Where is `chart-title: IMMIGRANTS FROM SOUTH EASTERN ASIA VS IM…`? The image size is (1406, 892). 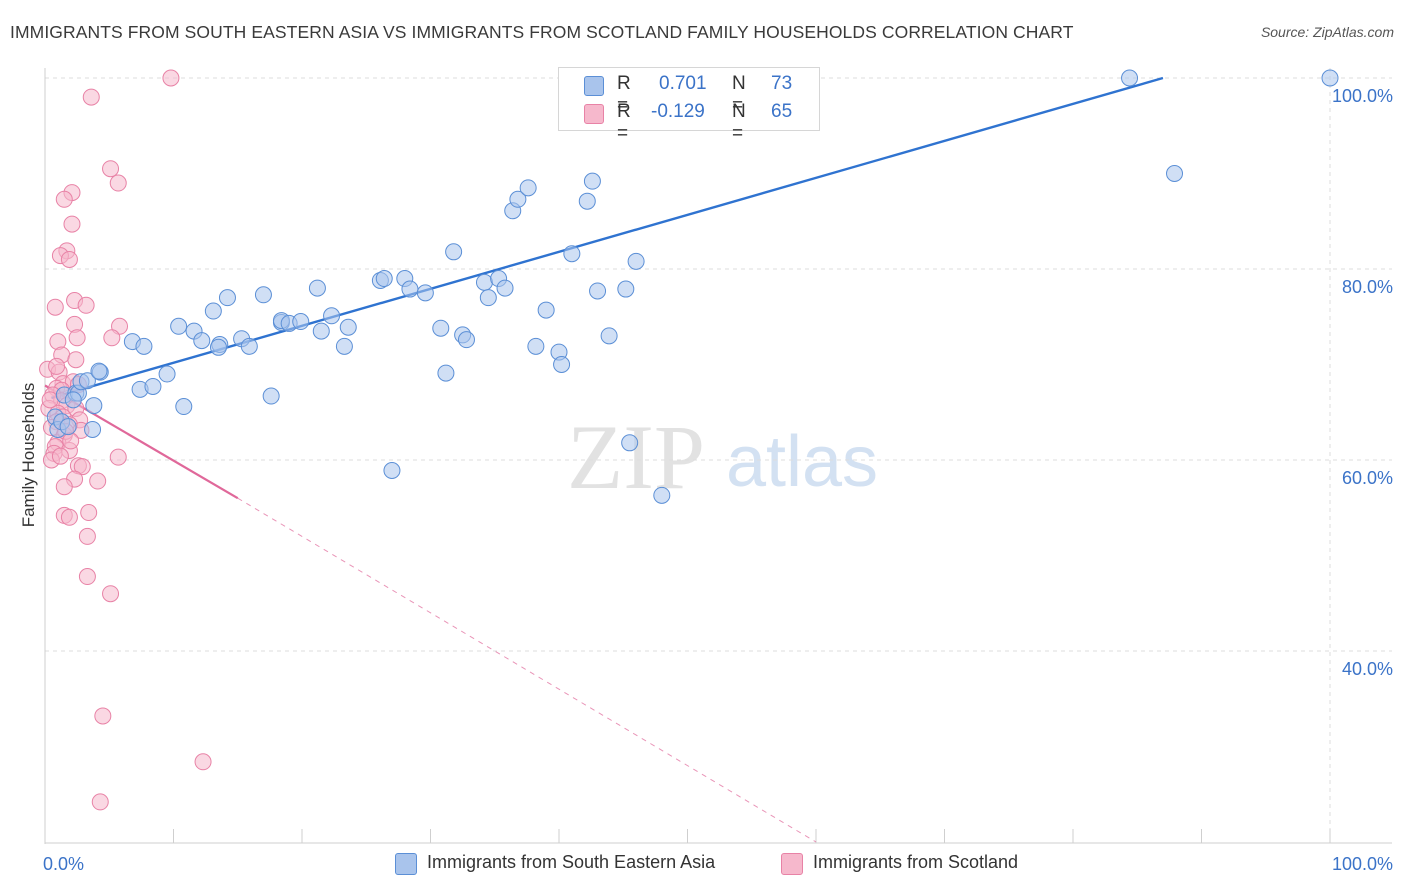
chart-title: IMMIGRANTS FROM SOUTH EASTERN ASIA VS IM… is located at coordinates (542, 32).